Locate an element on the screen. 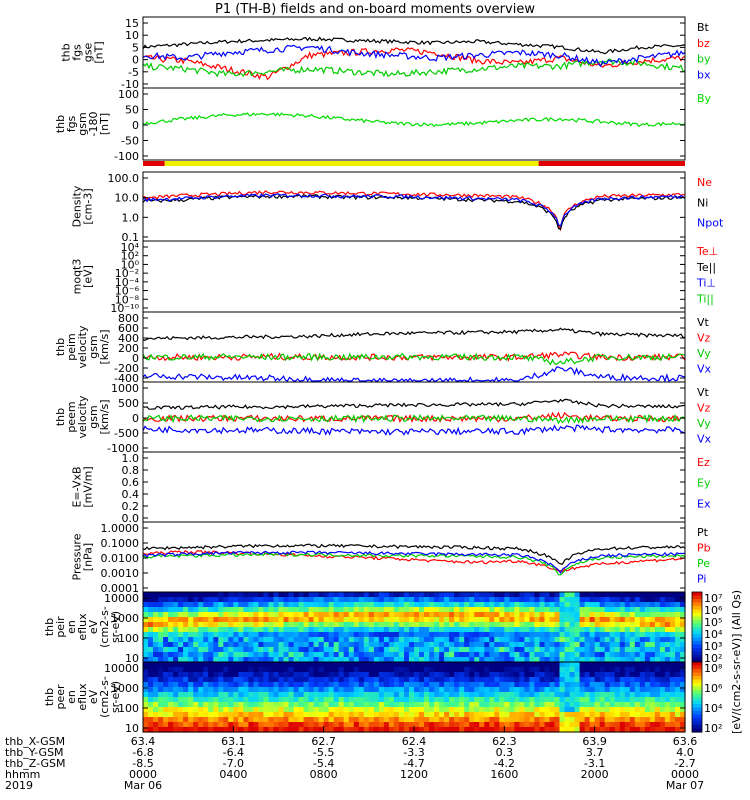 Image resolution: width=750 pixels, height=800 pixels. mode-bar-segment is located at coordinates (154, 163).